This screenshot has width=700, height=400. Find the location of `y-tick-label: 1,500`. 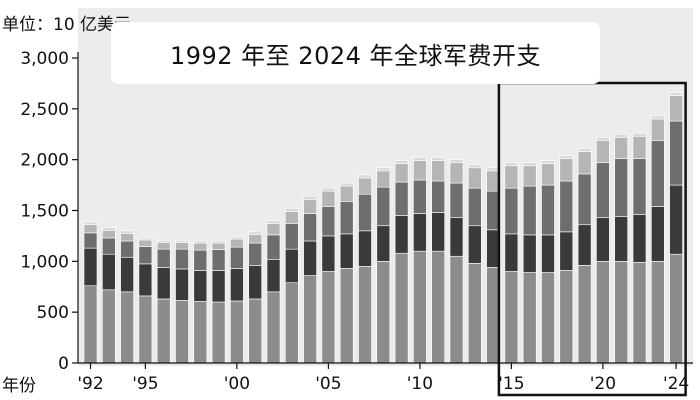

y-tick-label: 1,500 is located at coordinates (44, 212).